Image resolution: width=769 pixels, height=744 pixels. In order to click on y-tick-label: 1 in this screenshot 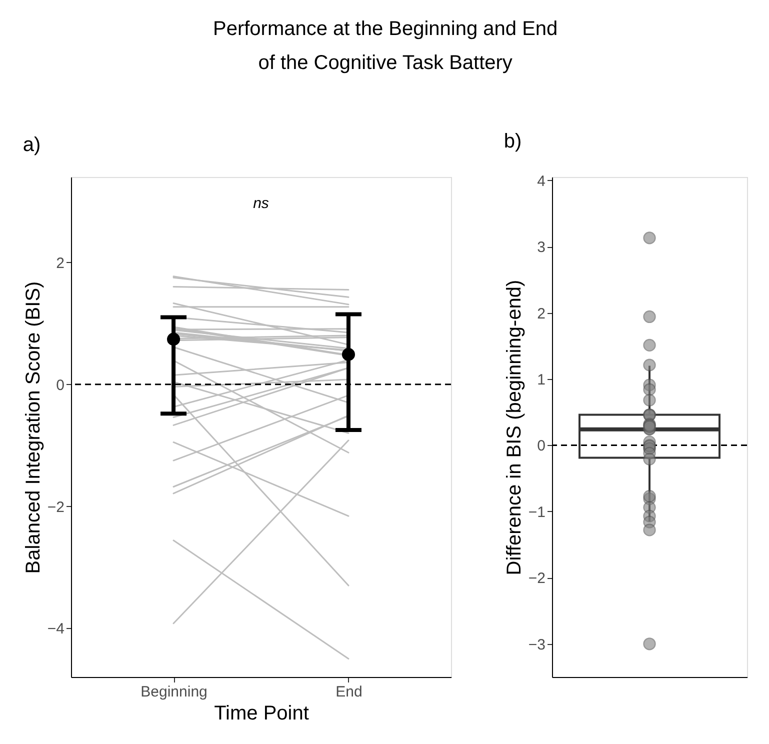, I will do `click(541, 379)`.